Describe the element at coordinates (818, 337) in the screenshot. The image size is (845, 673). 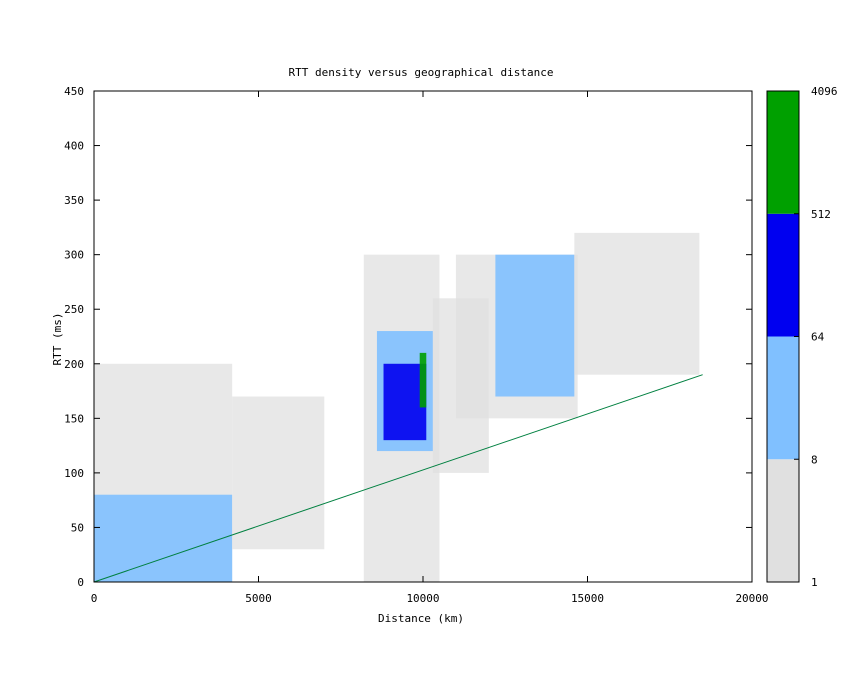
I see `colorbar-tick-label: 64` at that location.